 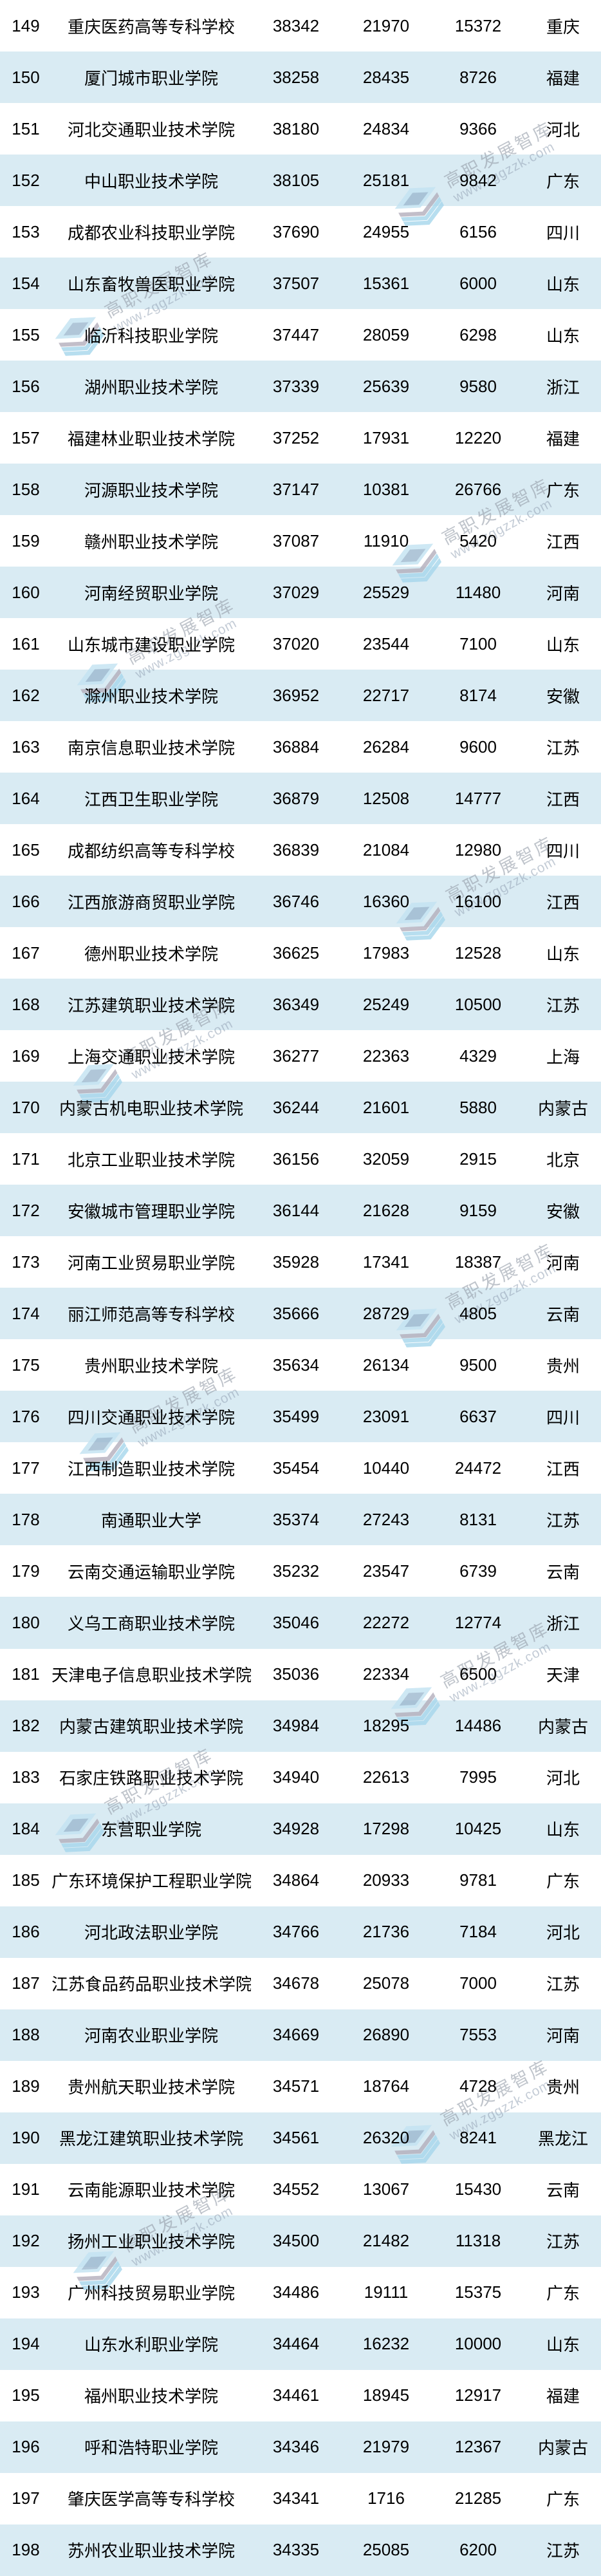 What do you see at coordinates (300, 953) in the screenshot?
I see `table-row: 167 德州职业技术学院 36625 17983 12528 山东` at bounding box center [300, 953].